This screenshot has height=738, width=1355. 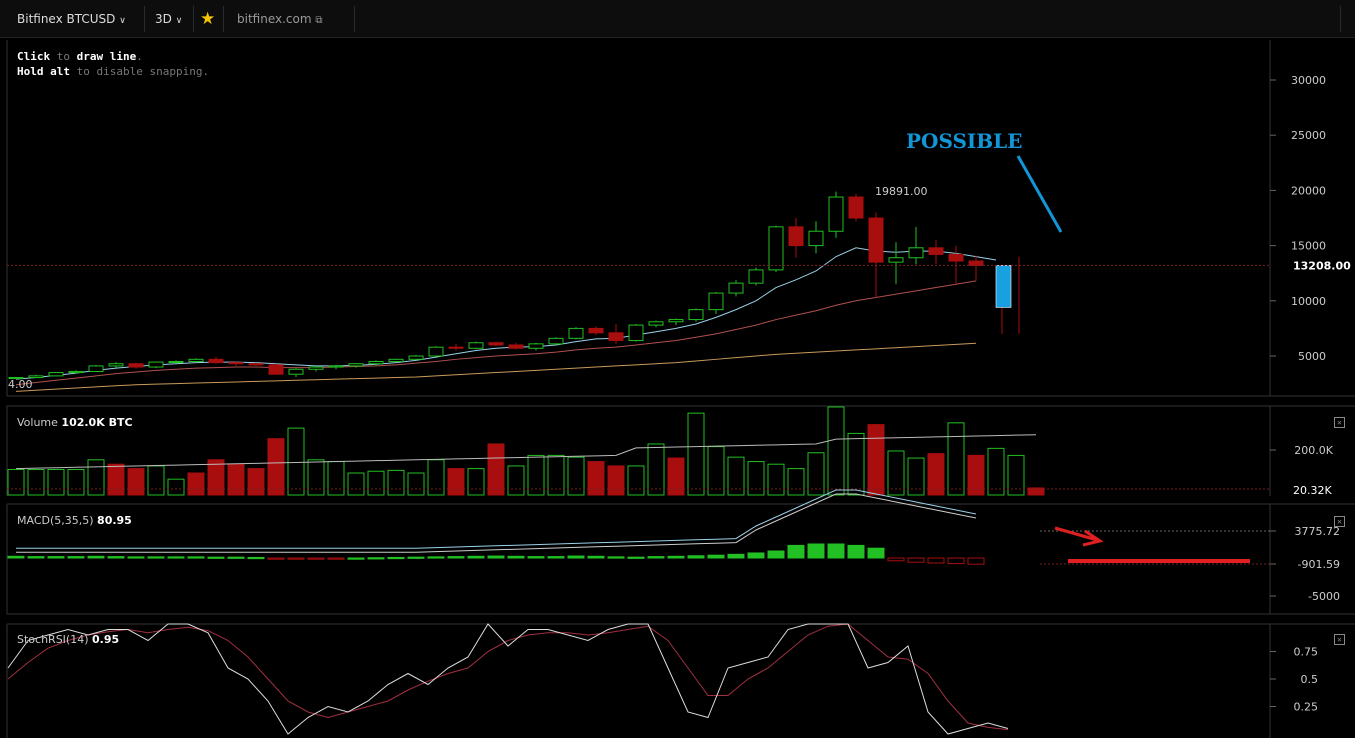 What do you see at coordinates (496, 519) in the screenshot?
I see `macd-line` at bounding box center [496, 519].